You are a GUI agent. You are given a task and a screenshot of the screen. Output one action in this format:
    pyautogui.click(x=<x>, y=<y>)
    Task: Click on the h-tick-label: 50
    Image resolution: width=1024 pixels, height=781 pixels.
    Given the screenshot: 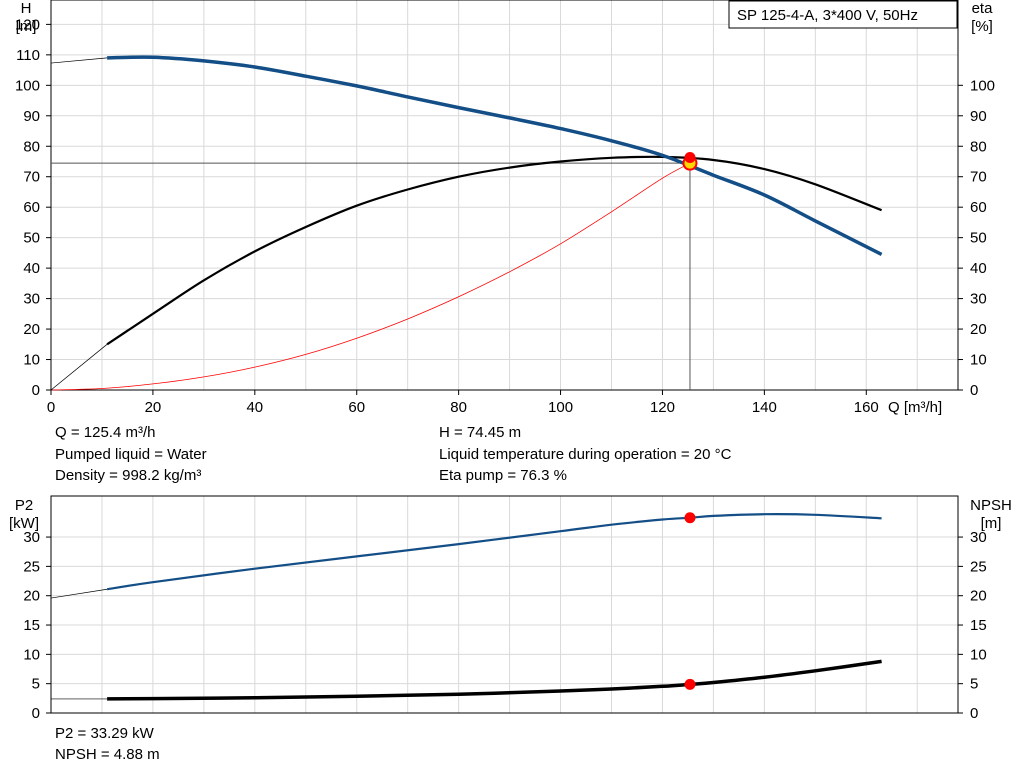 What is the action you would take?
    pyautogui.click(x=31, y=238)
    